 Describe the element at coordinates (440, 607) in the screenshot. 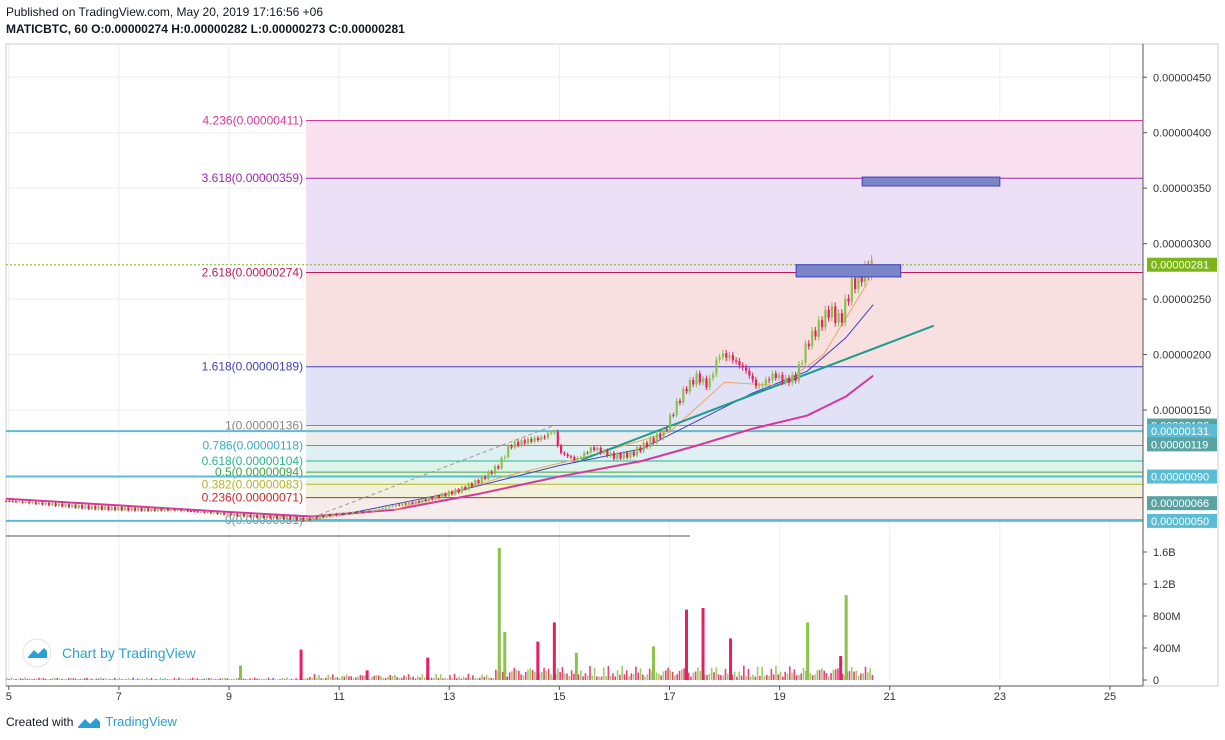

I see `volume-pane` at that location.